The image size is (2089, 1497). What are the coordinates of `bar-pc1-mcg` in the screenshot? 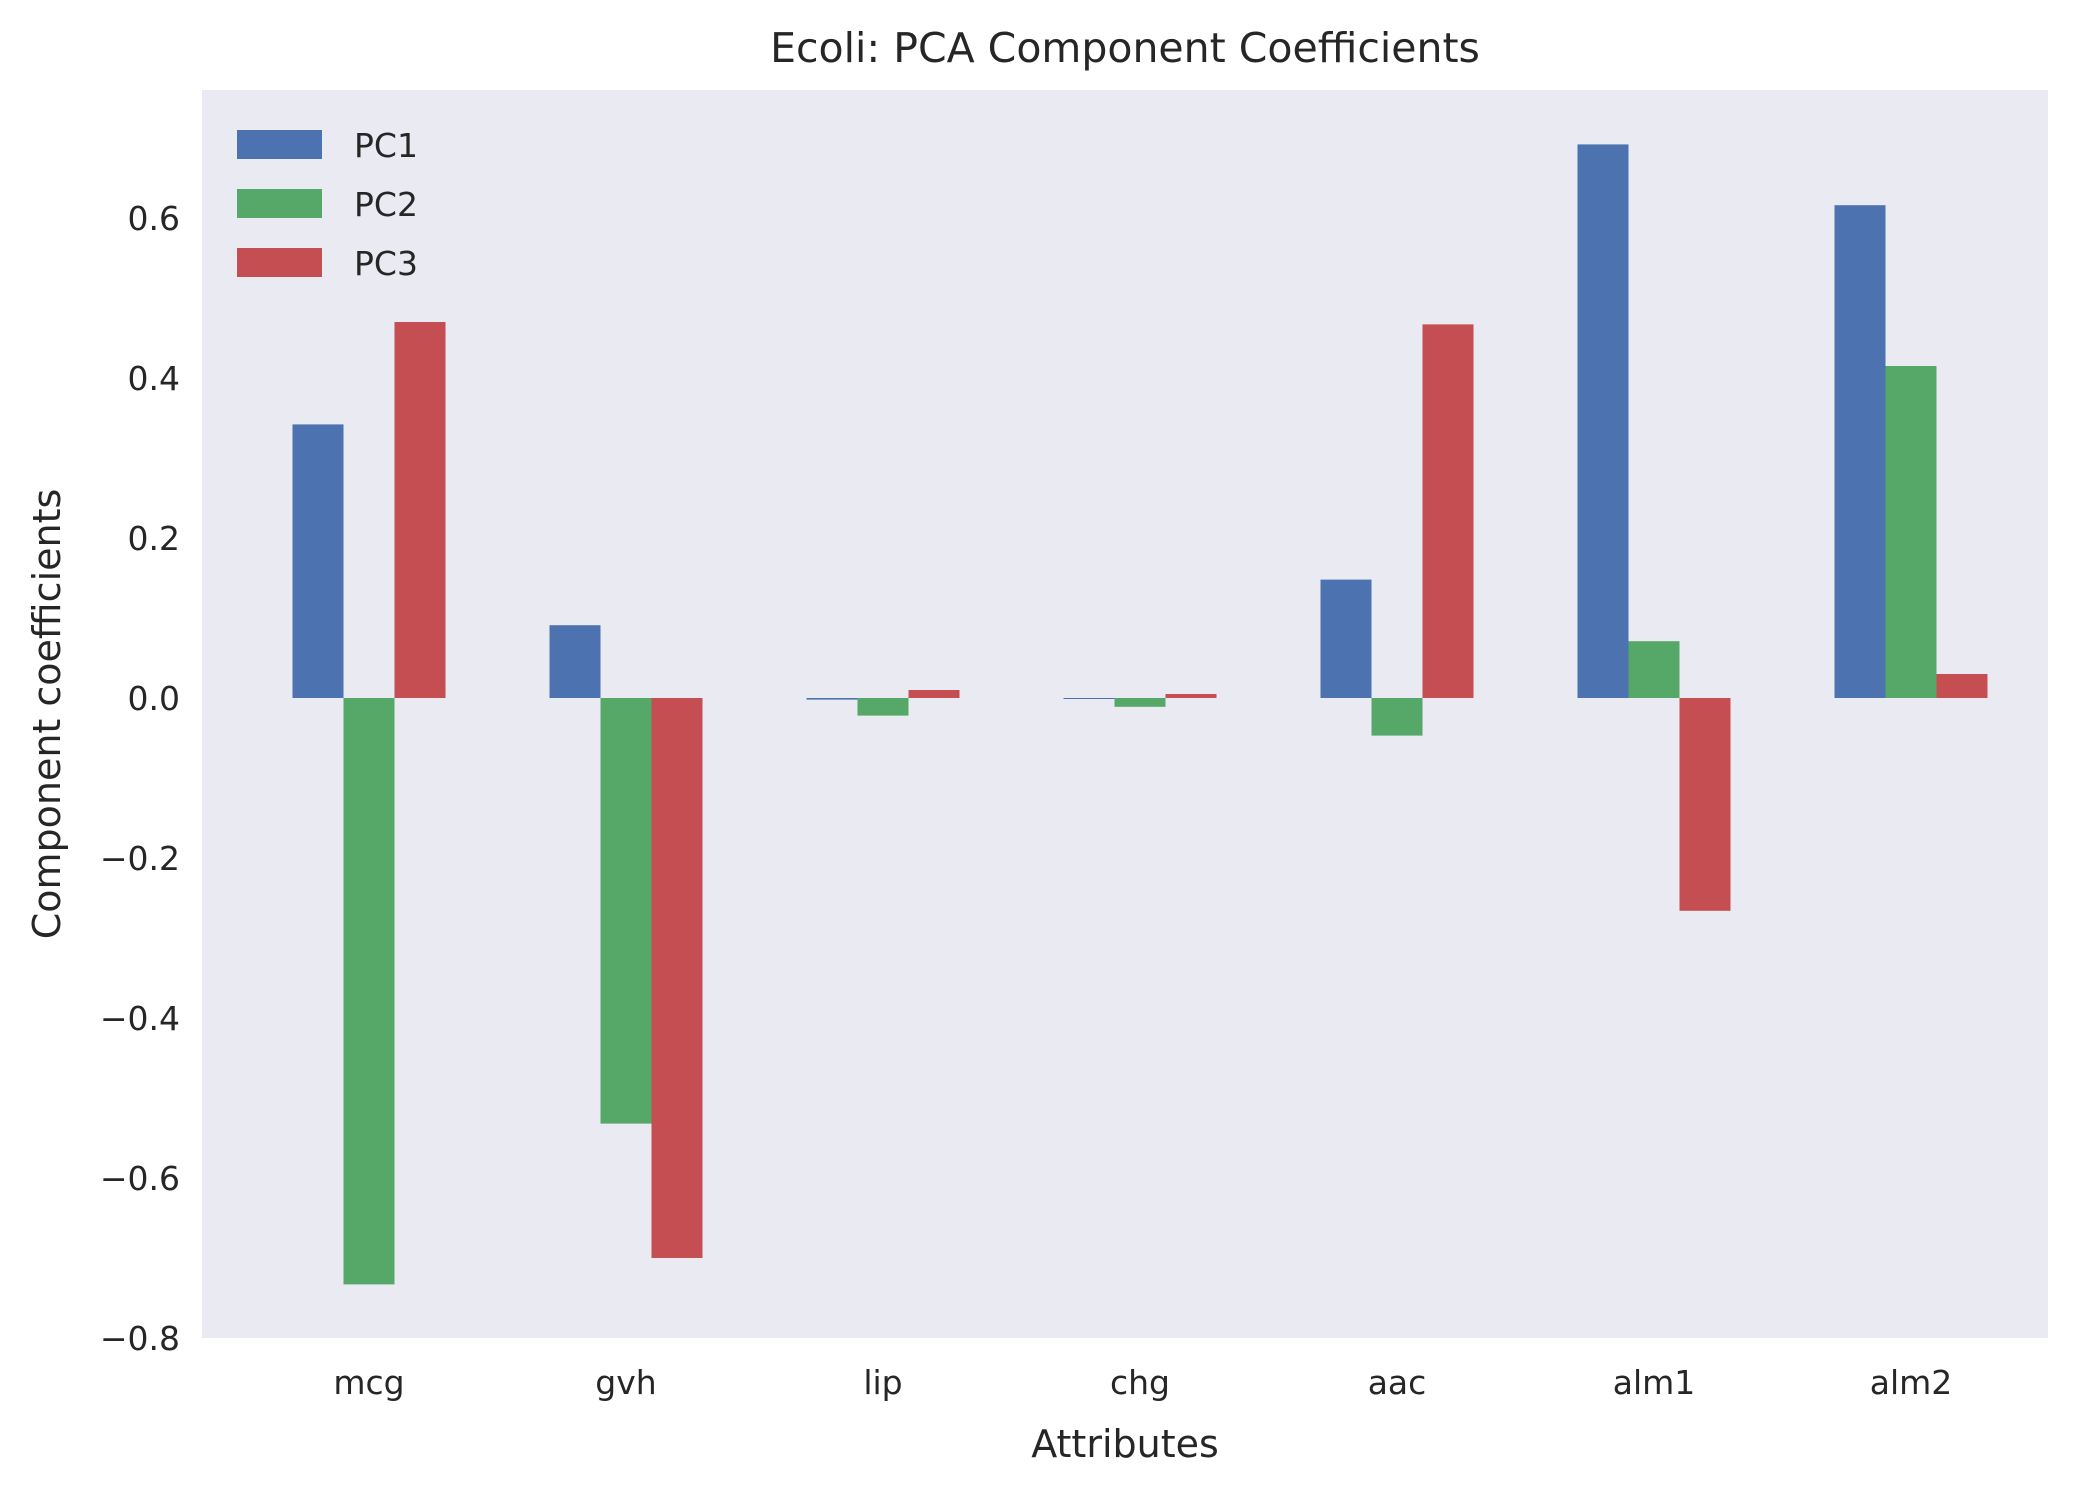 It's located at (318, 561).